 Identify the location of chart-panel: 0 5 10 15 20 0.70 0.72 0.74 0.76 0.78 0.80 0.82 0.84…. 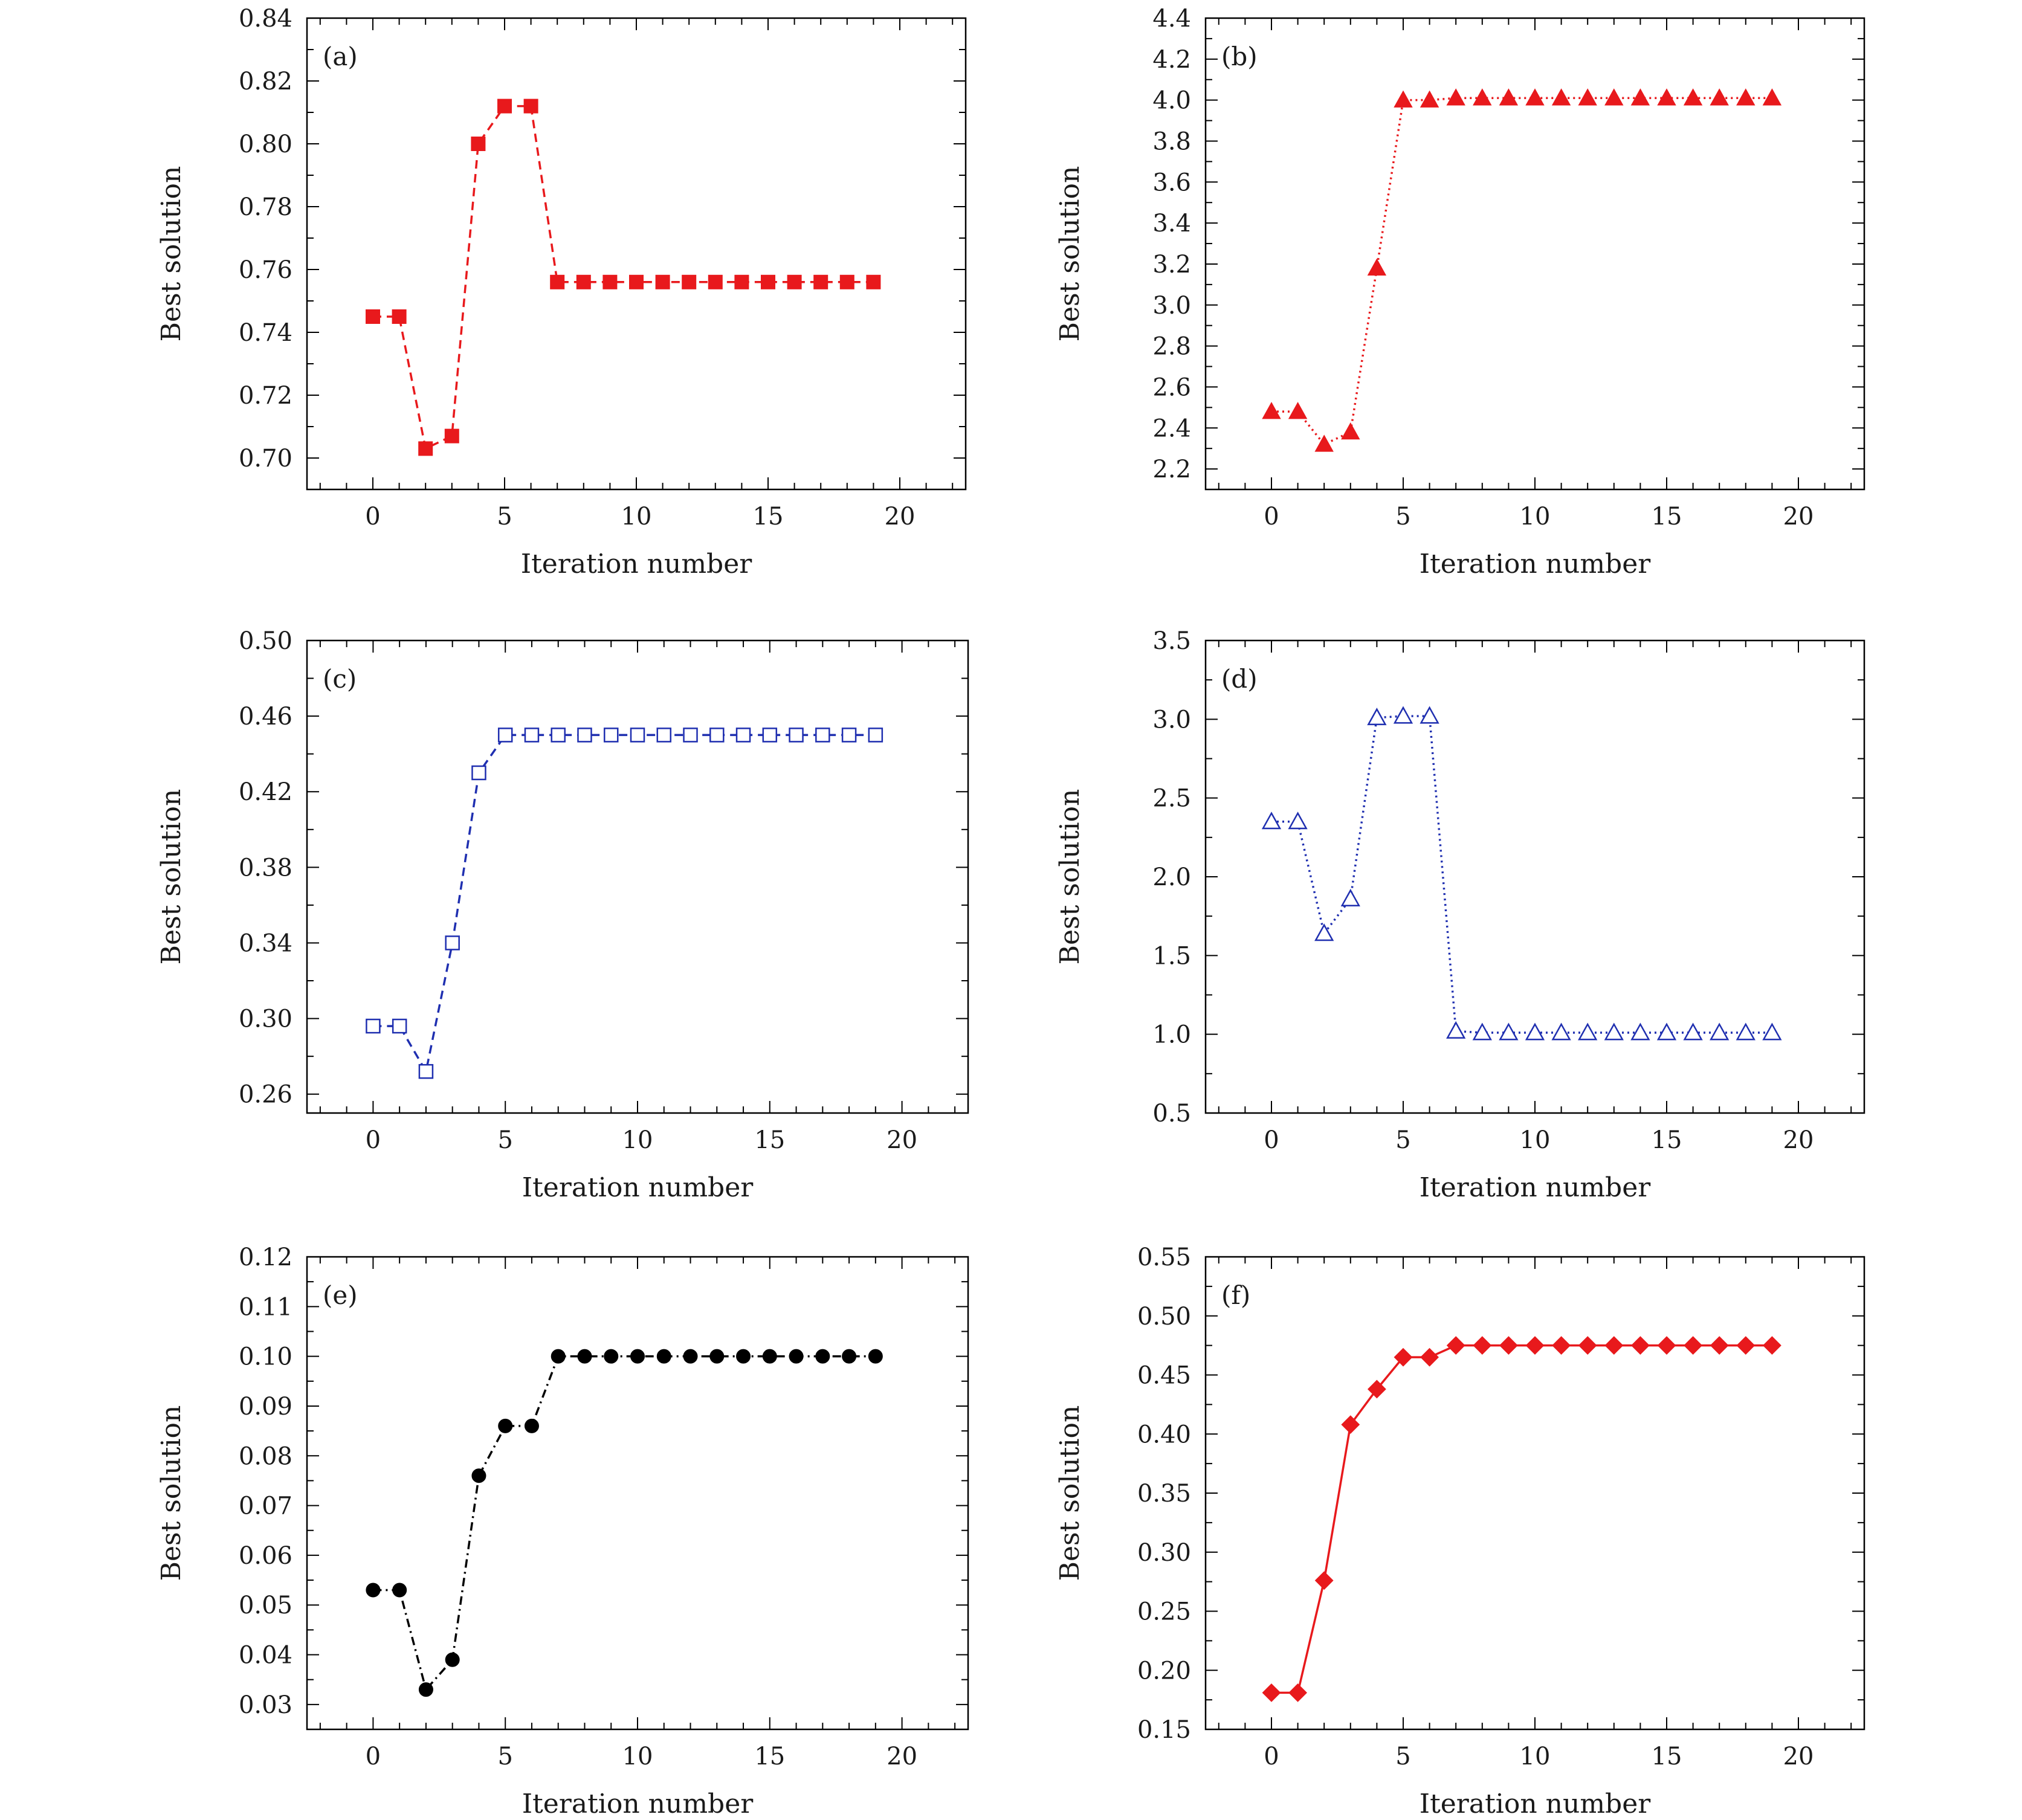
(562, 292).